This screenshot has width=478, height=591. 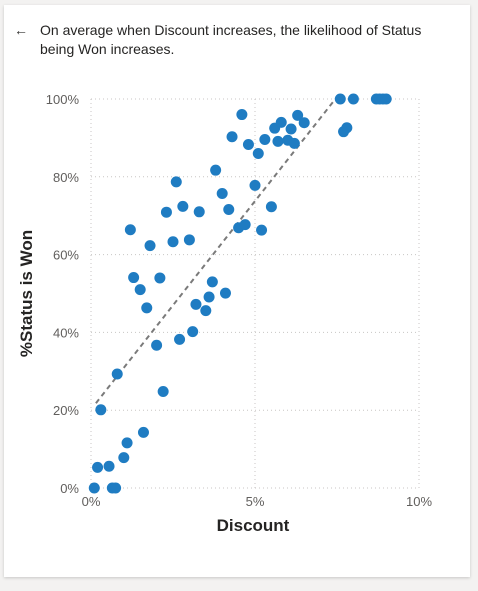 I want to click on x-tick-label: 5%, so click(x=255, y=501).